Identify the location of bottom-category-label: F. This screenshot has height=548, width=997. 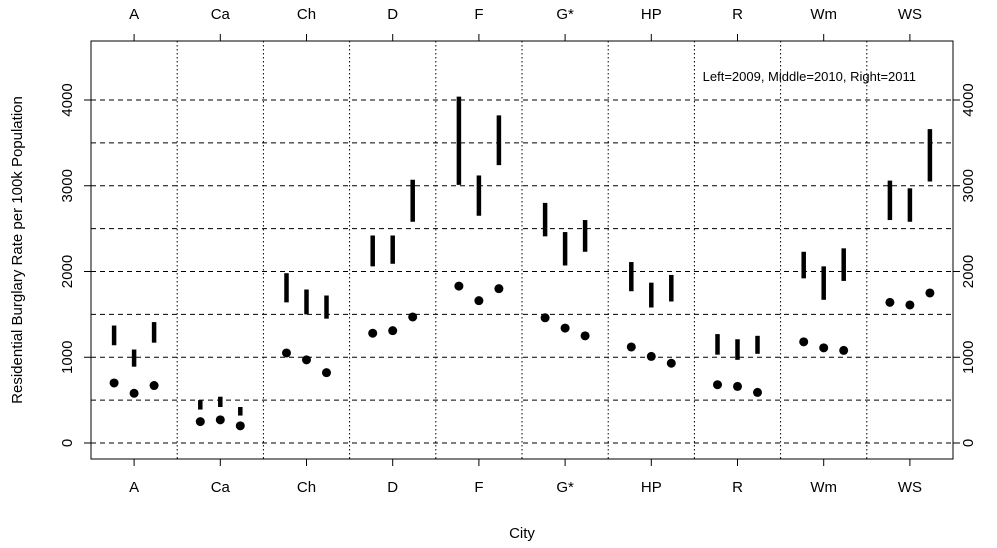
(478, 487).